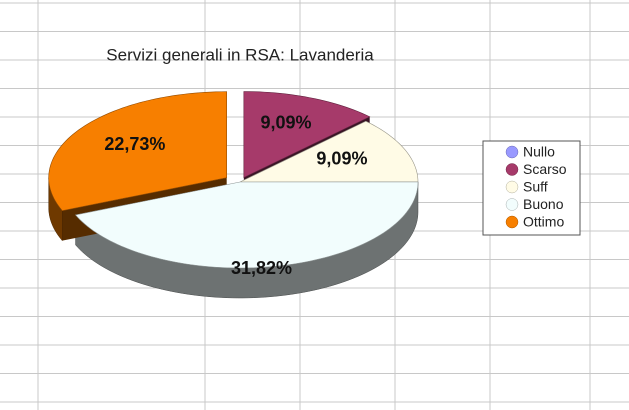 This screenshot has width=629, height=410. I want to click on chart-title: Servizi generali in RSA: Lavanderia, so click(240, 54).